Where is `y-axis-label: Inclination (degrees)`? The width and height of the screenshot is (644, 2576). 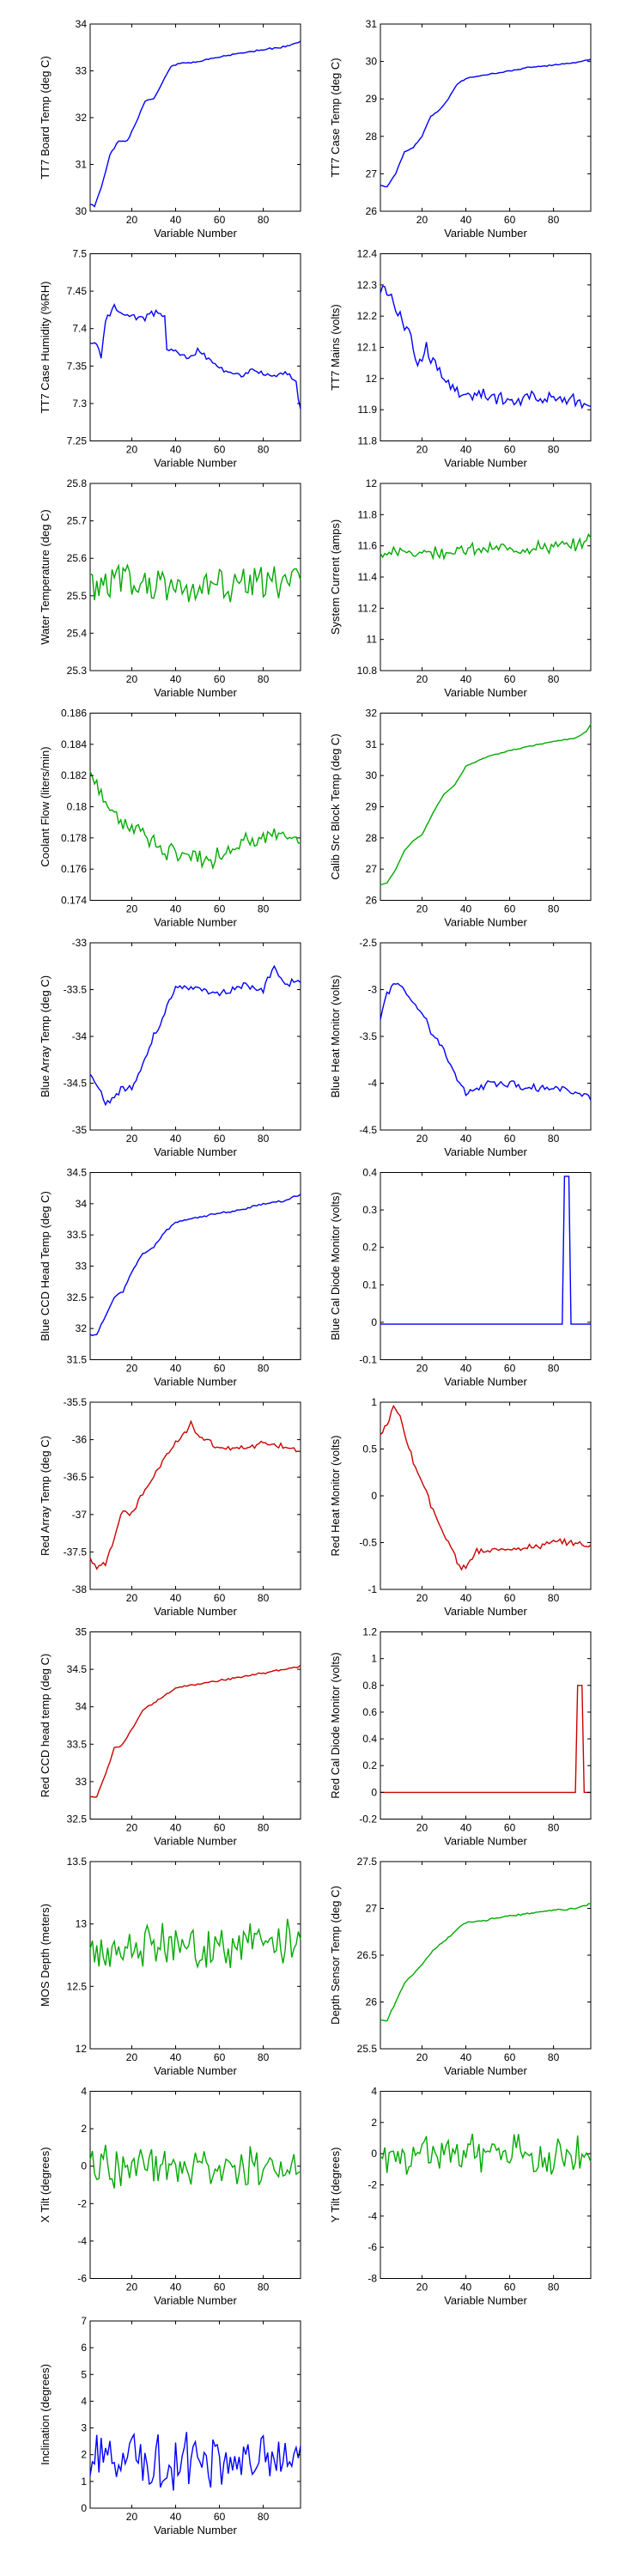
y-axis-label: Inclination (degrees) is located at coordinates (45, 2414).